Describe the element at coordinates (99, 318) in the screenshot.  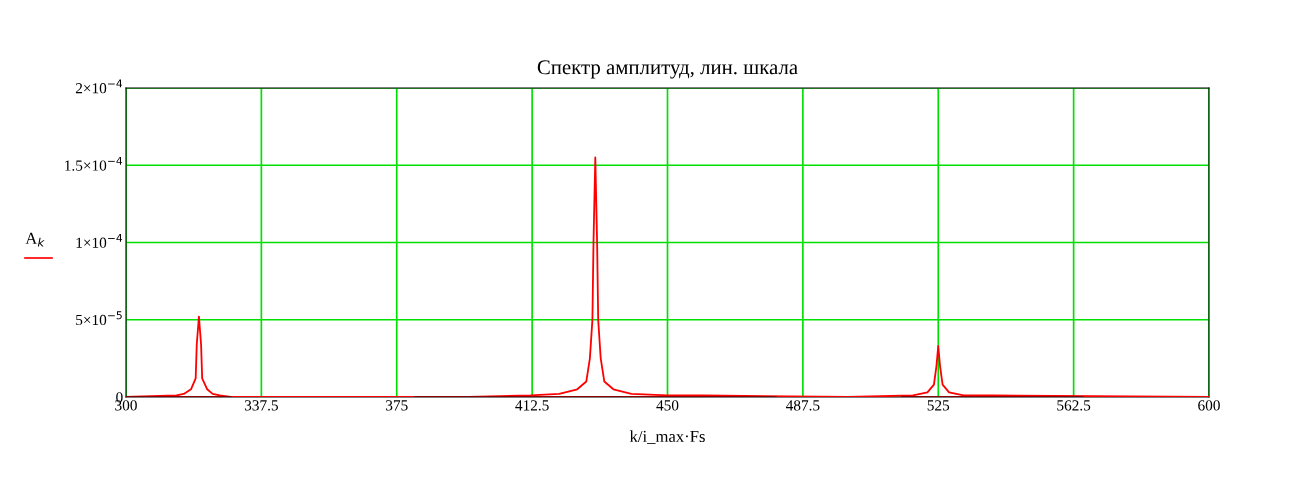
I see `y-tick-label: 5×10$^{−5}$` at that location.